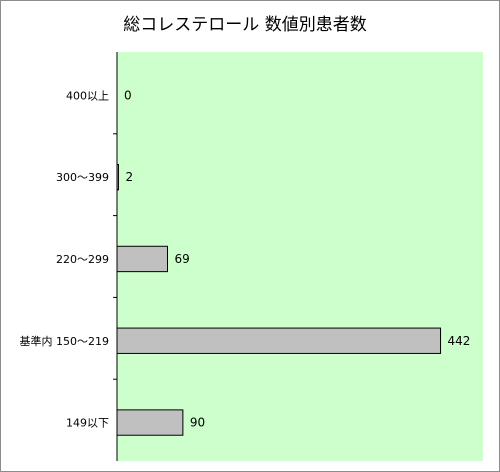  Describe the element at coordinates (129, 177) in the screenshot. I see `value-label: 2` at that location.